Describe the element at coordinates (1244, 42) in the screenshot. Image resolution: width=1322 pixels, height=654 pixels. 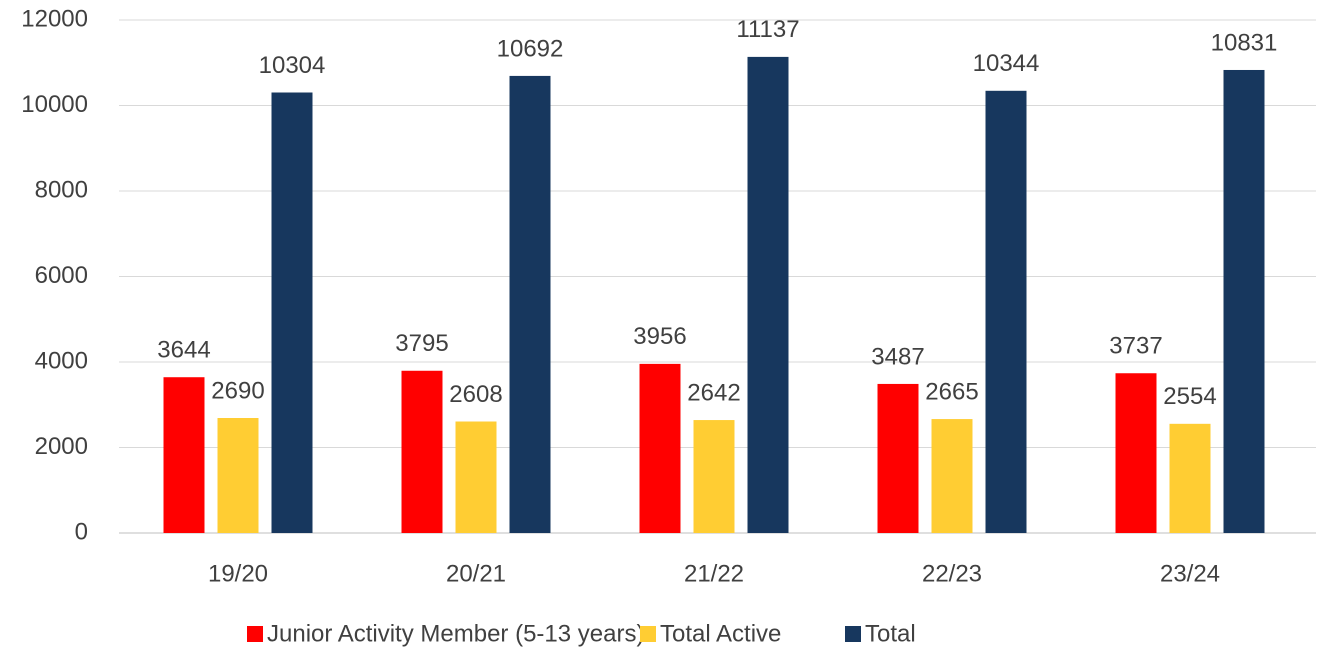
I see `data-label: 10831` at that location.